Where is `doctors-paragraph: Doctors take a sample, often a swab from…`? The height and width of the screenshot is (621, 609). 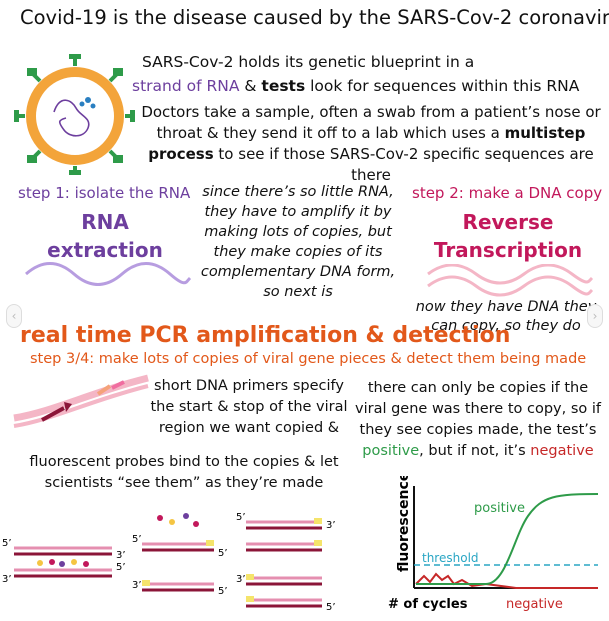
doctors-paragraph: Doctors take a sample, often a swab from… is located at coordinates (371, 143).